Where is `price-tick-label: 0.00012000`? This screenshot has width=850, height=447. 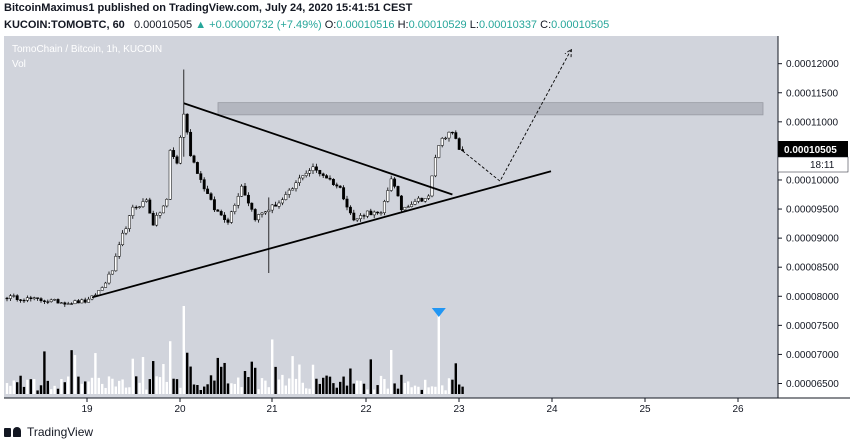 price-tick-label: 0.00012000 is located at coordinates (812, 64).